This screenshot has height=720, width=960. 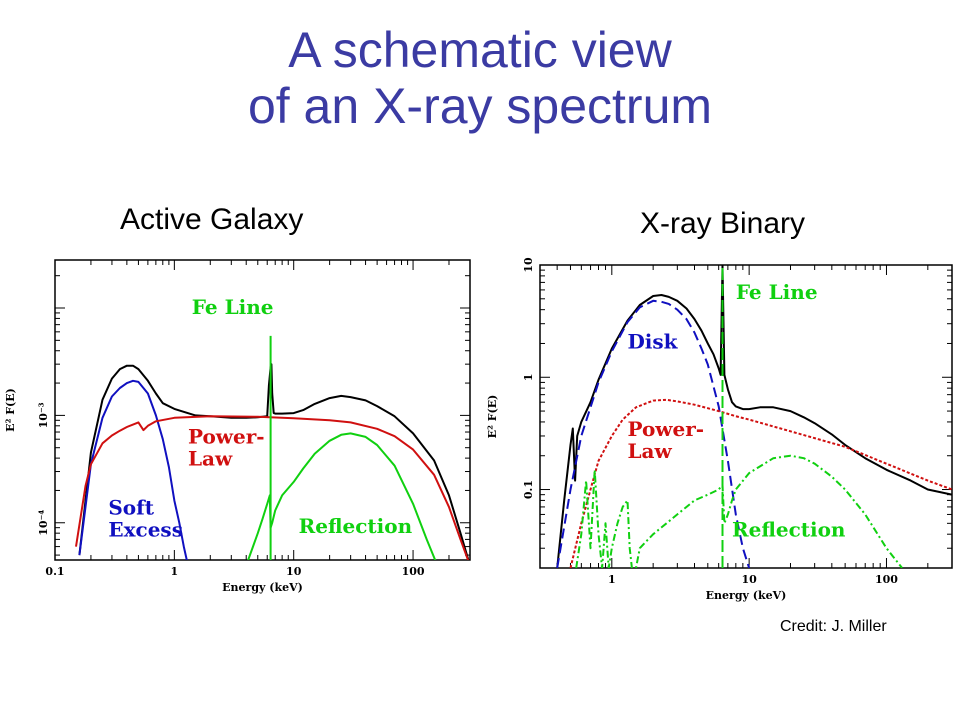 I want to click on slide-title-line-2: of an X-ray spectrum, so click(x=480, y=106).